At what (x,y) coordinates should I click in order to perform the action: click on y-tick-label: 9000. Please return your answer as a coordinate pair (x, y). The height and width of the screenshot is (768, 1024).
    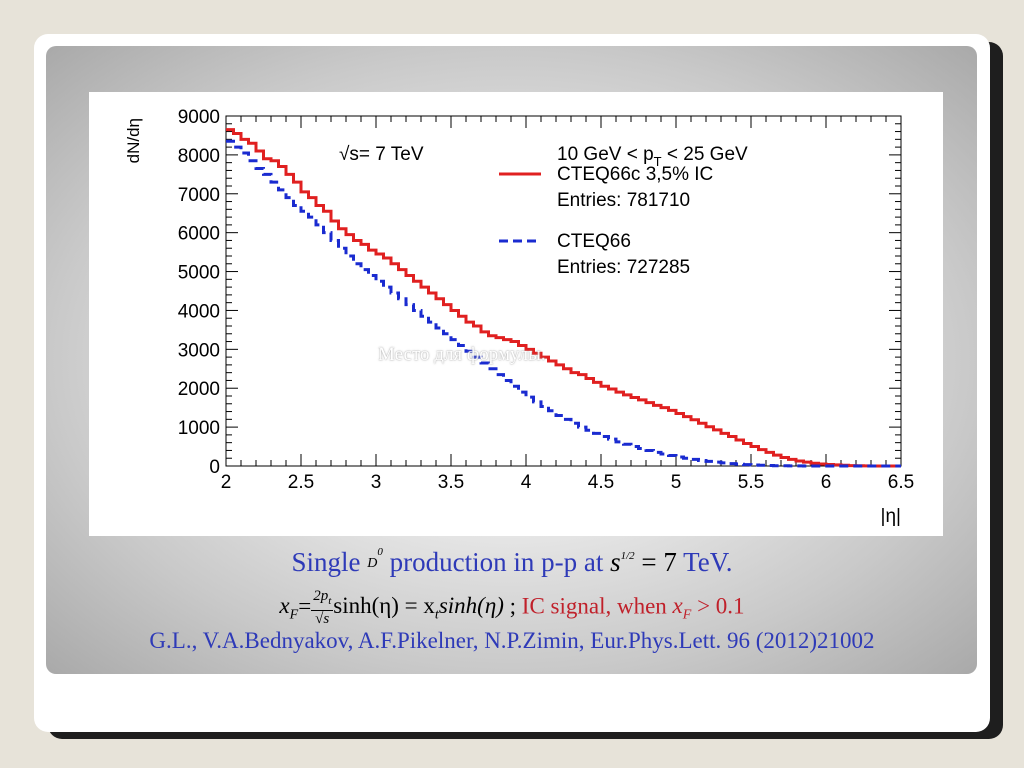
    Looking at the image, I should click on (199, 117).